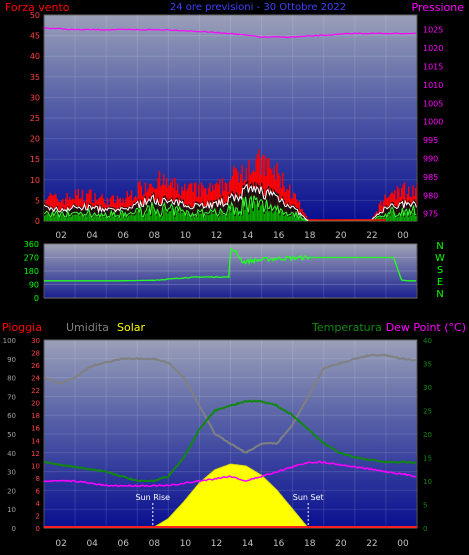 This screenshot has height=555, width=469. What do you see at coordinates (11, 435) in the screenshot?
I see `y-tick-label: 50` at bounding box center [11, 435].